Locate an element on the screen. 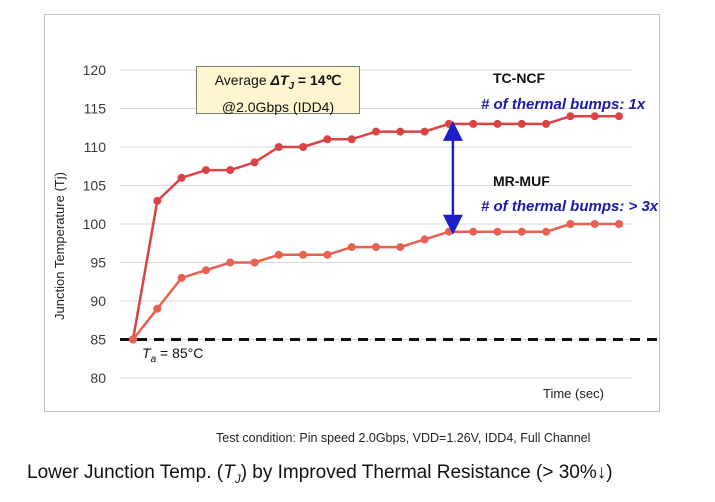 Image resolution: width=715 pixels, height=502 pixels. y-tick-85: 85 is located at coordinates (98, 340).